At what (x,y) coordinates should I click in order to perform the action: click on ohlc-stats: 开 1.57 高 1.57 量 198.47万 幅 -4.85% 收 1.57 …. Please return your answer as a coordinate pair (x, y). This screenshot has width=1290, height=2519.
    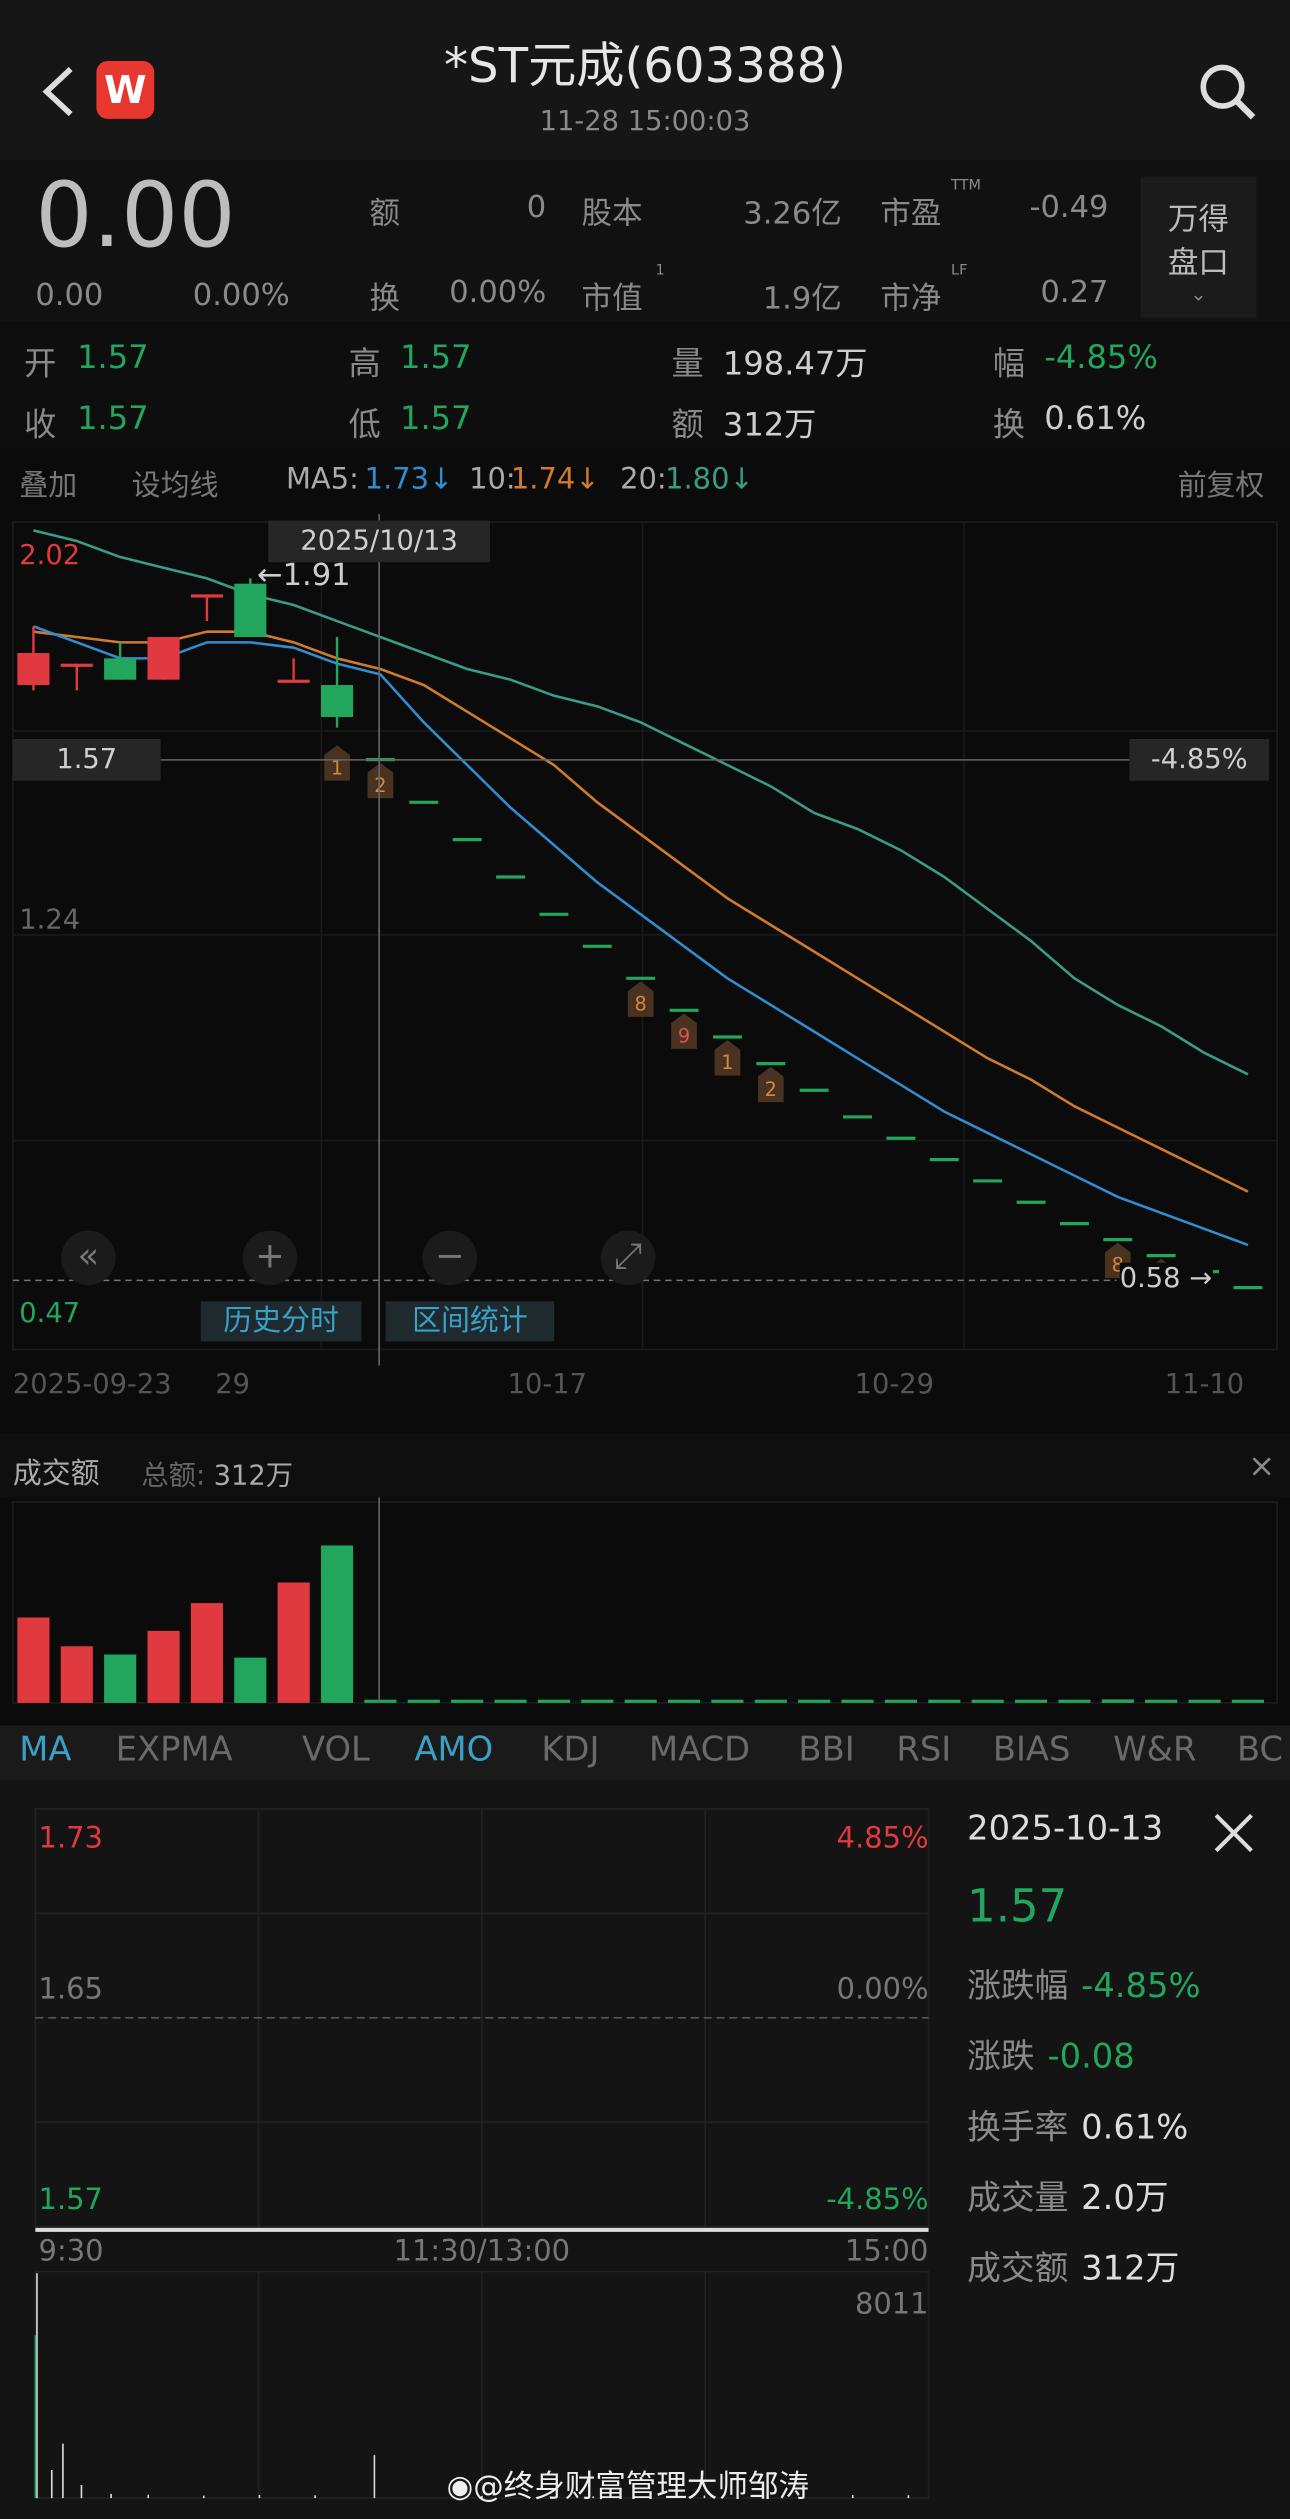
    Looking at the image, I should click on (645, 385).